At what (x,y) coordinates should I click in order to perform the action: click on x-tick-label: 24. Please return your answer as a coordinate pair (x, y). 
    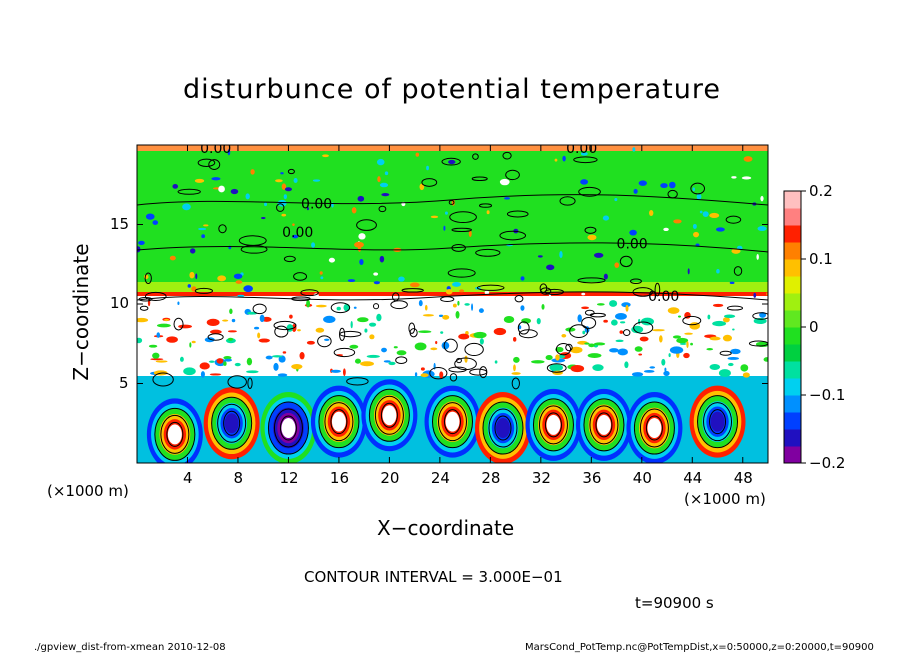
    Looking at the image, I should click on (440, 478).